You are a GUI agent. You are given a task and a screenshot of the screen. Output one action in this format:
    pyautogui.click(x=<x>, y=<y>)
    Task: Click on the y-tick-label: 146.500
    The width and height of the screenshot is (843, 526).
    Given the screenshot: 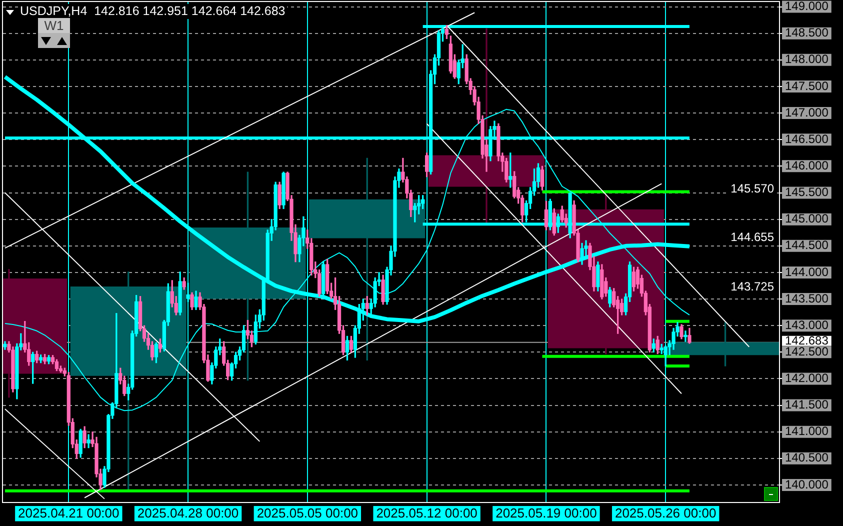 What is the action you would take?
    pyautogui.click(x=807, y=139)
    